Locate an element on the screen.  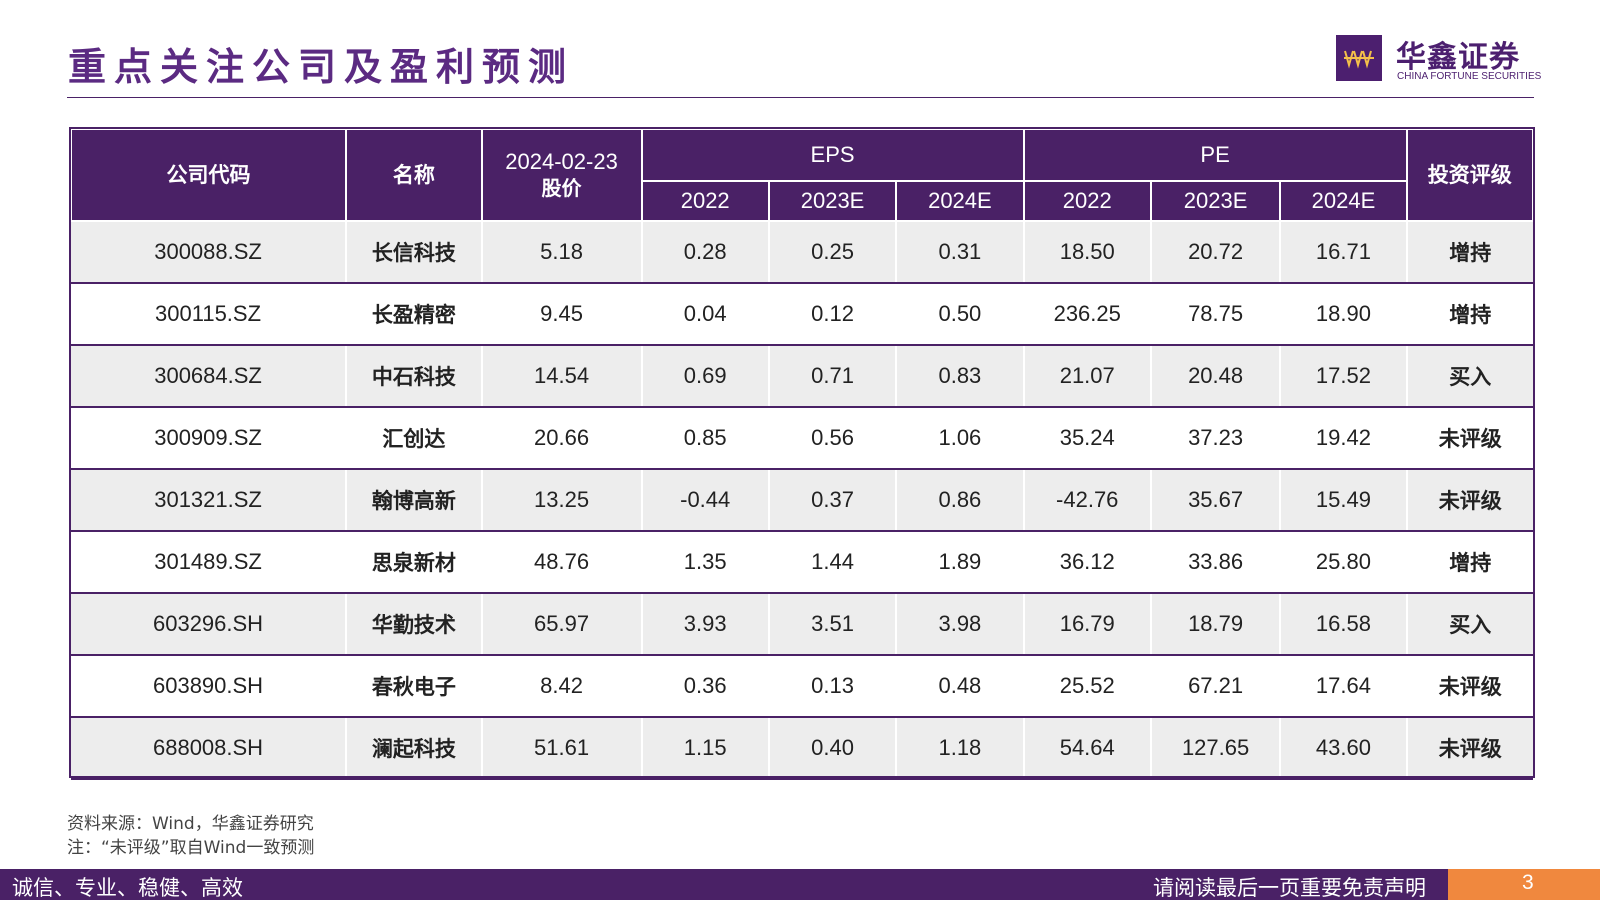
header-price-date: 2024-02-23 is located at coordinates (561, 161).